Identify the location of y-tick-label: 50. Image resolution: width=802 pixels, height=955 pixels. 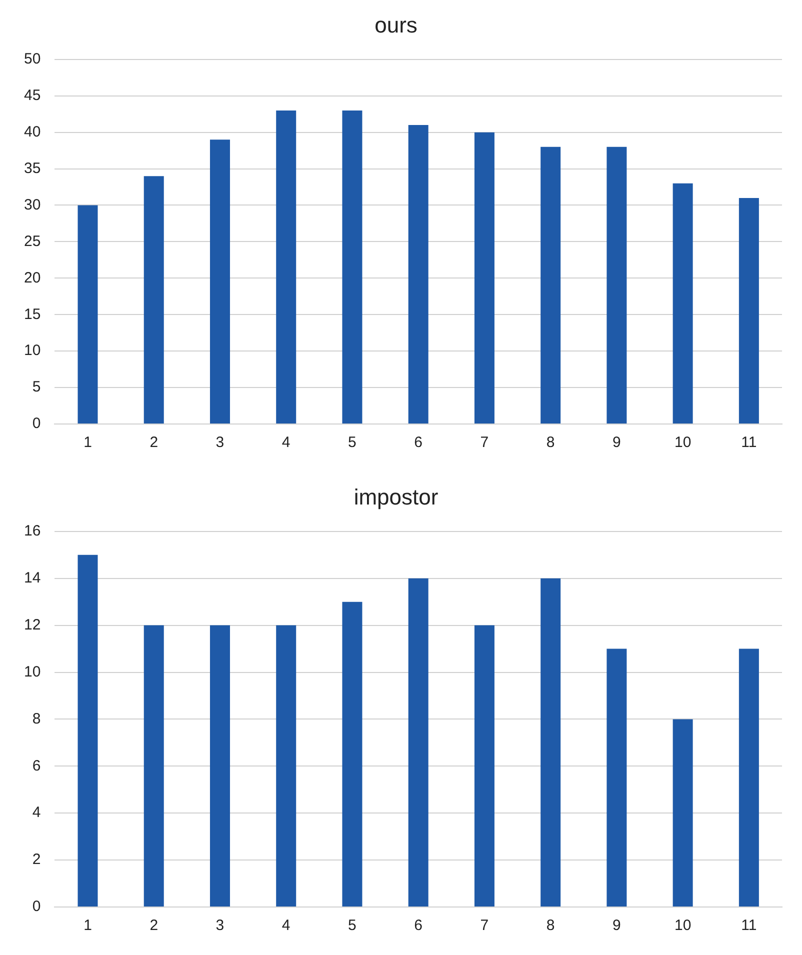
(32, 59).